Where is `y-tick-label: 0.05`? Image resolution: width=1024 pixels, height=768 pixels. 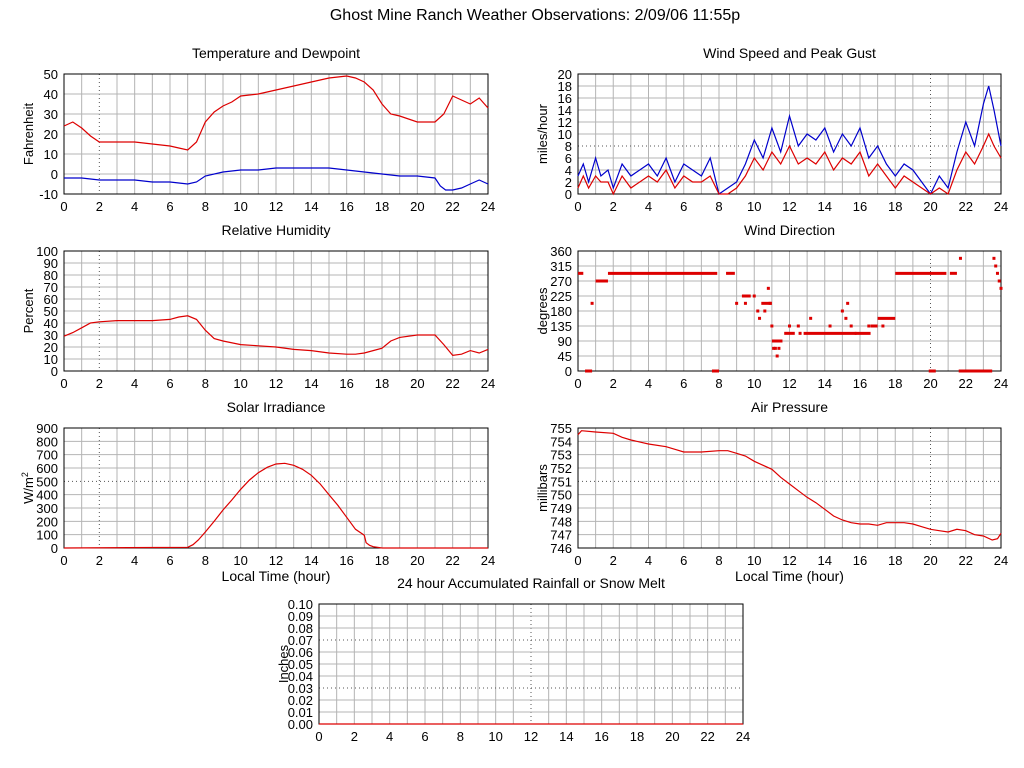
y-tick-label: 0.05 is located at coordinates (300, 664).